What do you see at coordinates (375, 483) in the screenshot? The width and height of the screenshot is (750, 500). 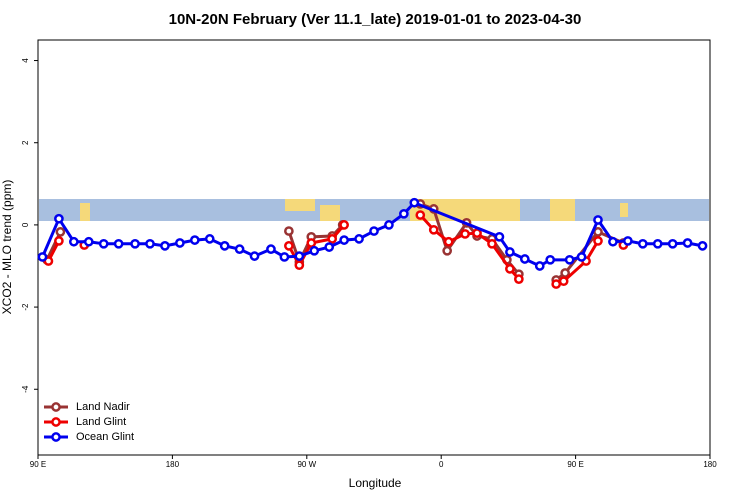 I see `x-axis-label: Longitude` at bounding box center [375, 483].